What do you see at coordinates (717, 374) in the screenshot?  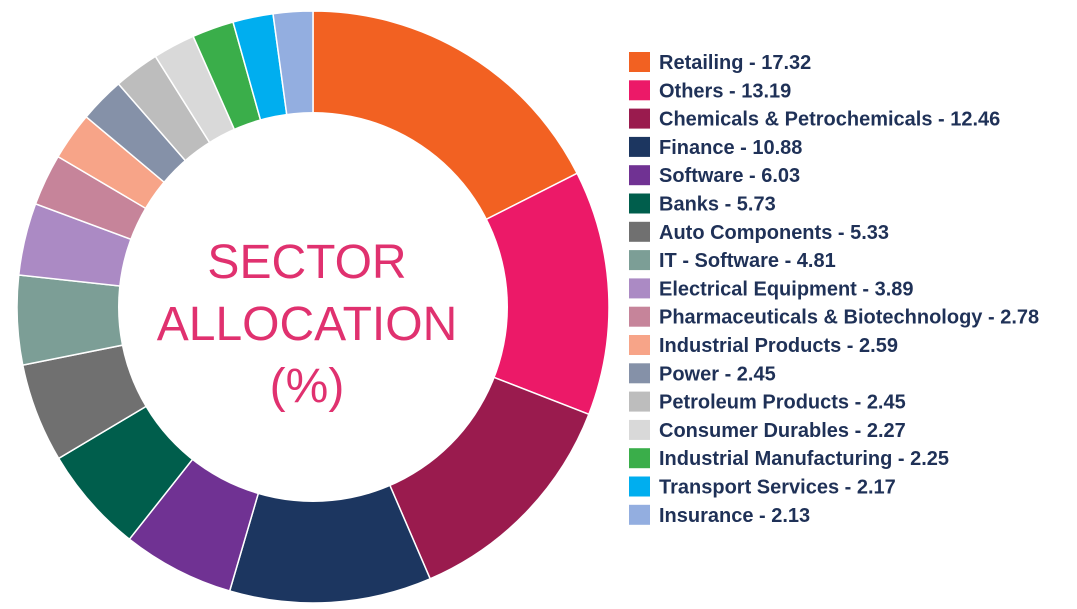 I see `legend-label-11: Power - 2.45` at bounding box center [717, 374].